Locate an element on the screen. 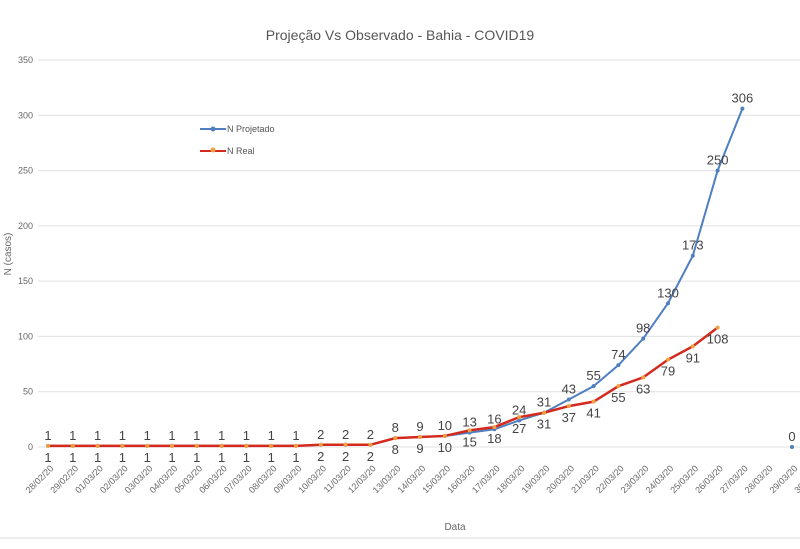 Image resolution: width=800 pixels, height=549 pixels. data-label: 16 is located at coordinates (494, 418).